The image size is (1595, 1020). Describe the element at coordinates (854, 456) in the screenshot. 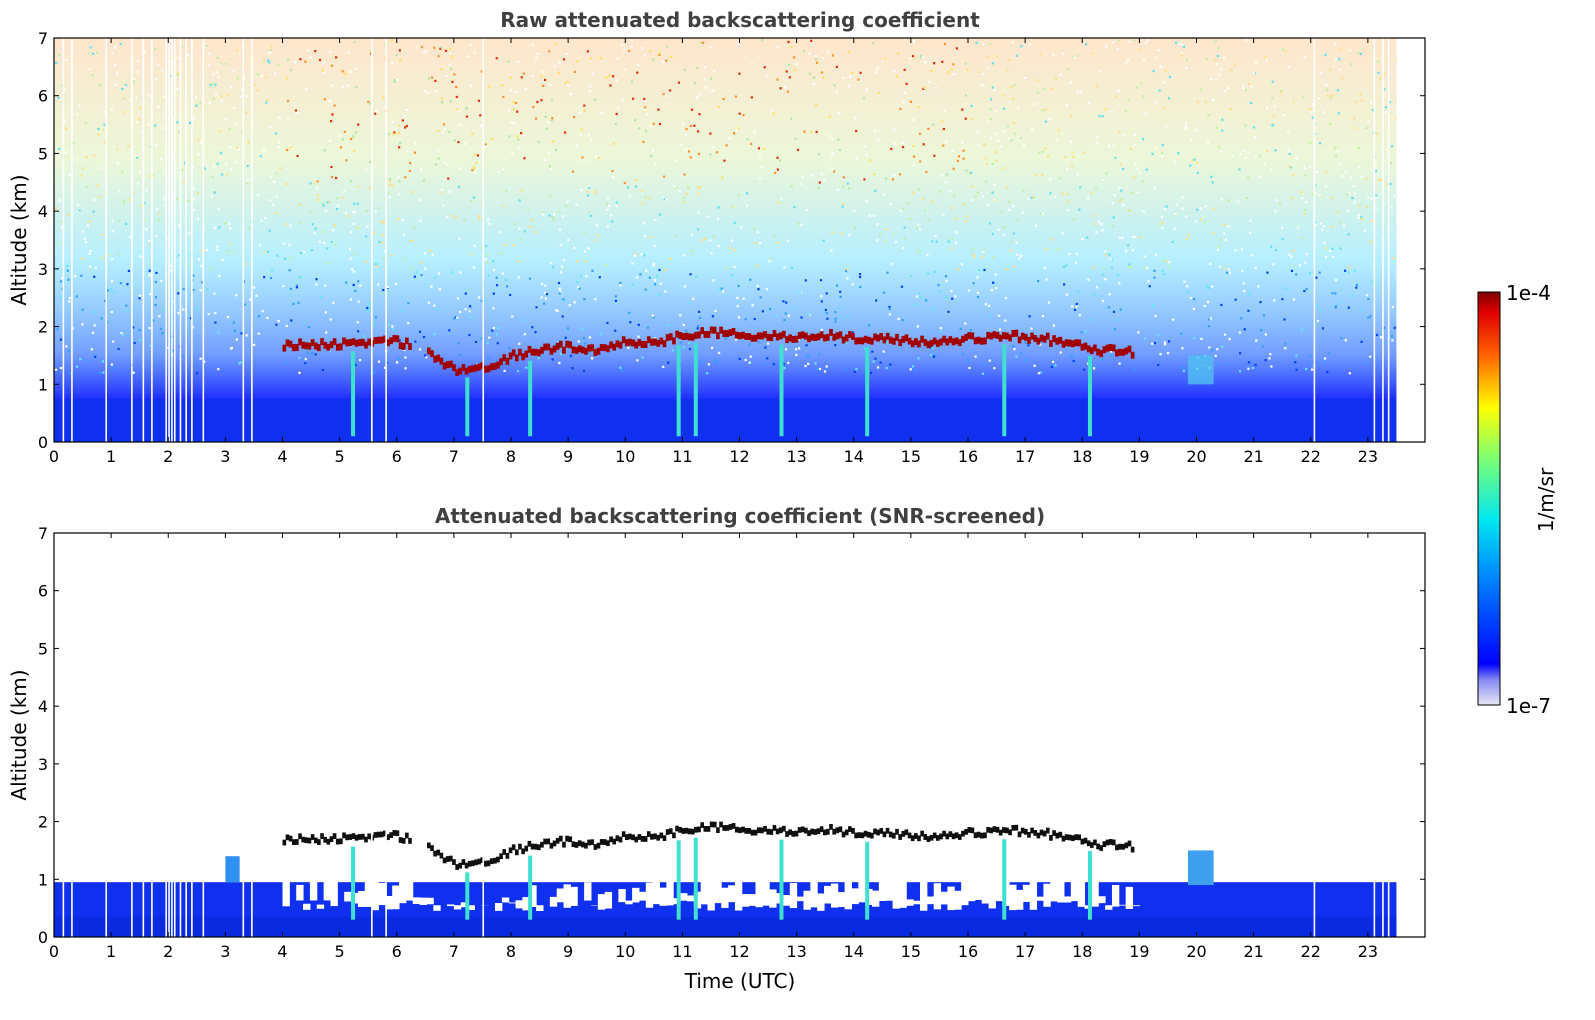

I see `x-tick-label: 14` at that location.